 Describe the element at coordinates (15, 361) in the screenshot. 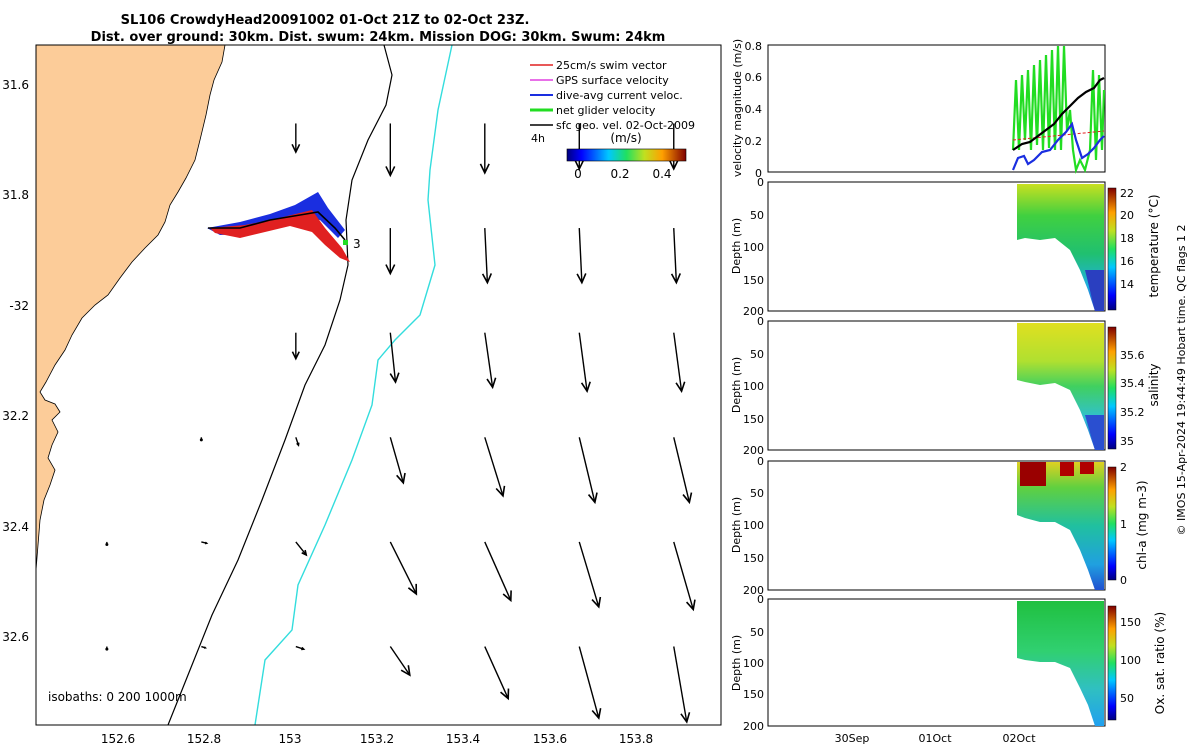

I see `map-y-axis: 31.6 31.8 -32 32.2 32.4 32.6` at that location.